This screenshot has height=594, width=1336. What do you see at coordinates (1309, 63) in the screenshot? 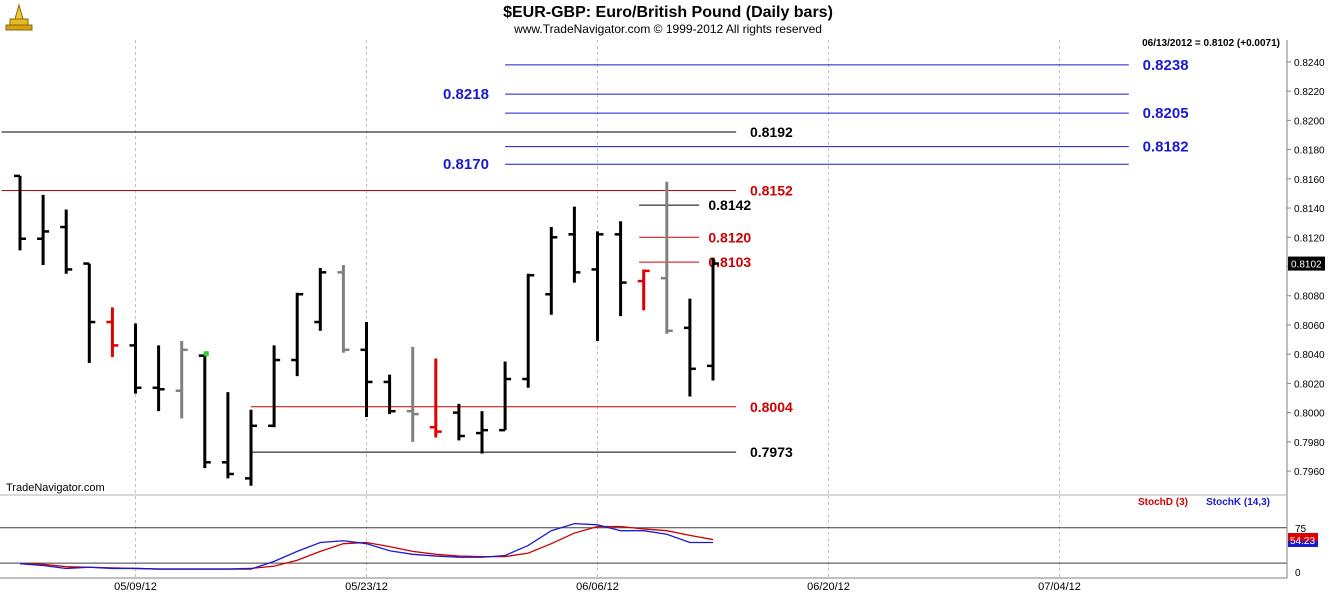
I see `price-tick-label: 0.8240` at bounding box center [1309, 63].